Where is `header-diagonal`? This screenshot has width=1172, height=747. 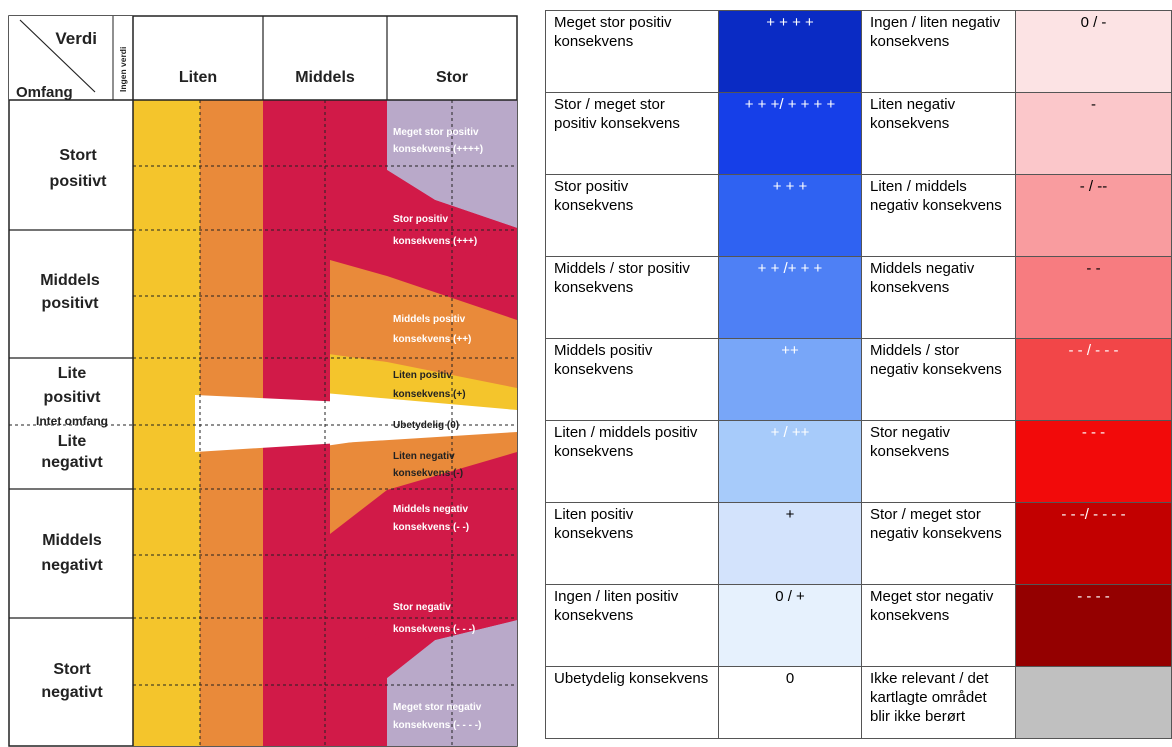 header-diagonal is located at coordinates (57, 56).